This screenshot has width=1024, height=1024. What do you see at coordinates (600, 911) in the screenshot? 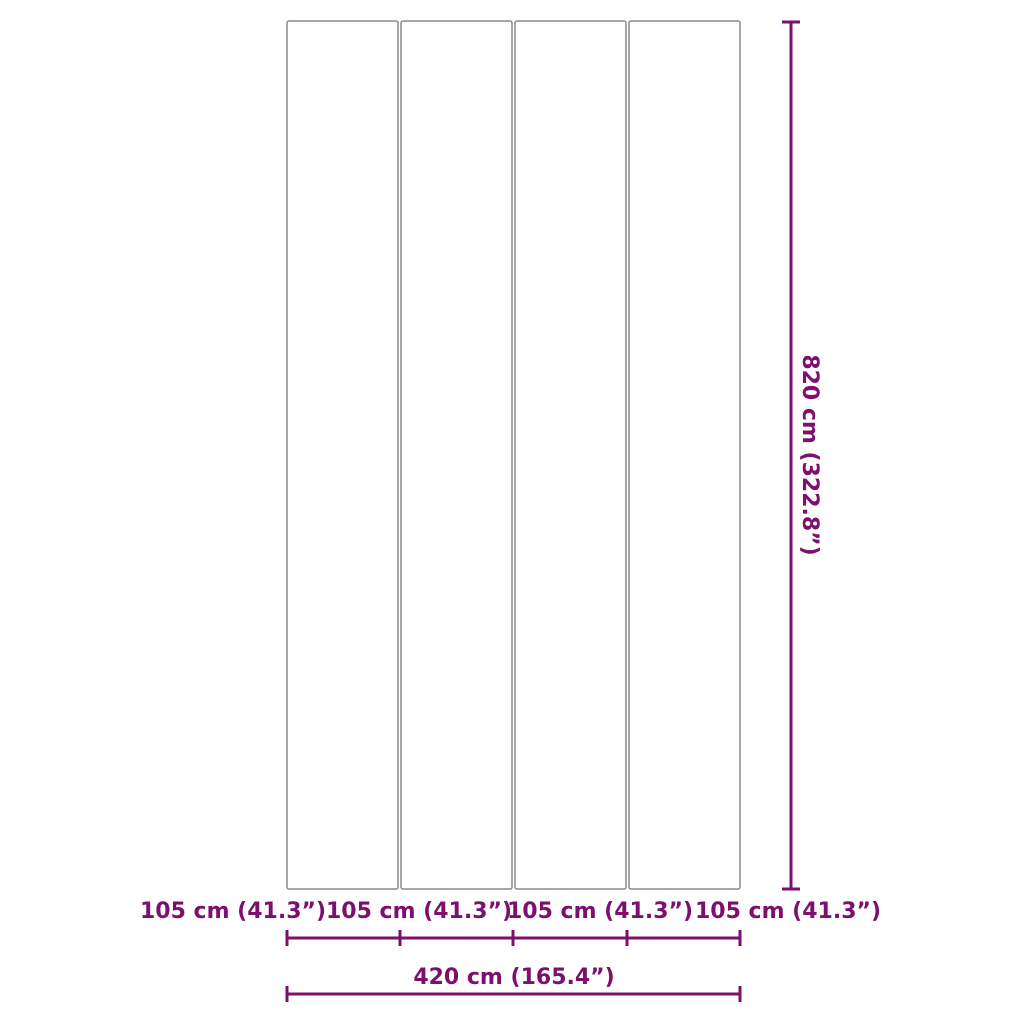
I see `panel-width-label-3: 105 cm (41.3”)` at bounding box center [600, 911].